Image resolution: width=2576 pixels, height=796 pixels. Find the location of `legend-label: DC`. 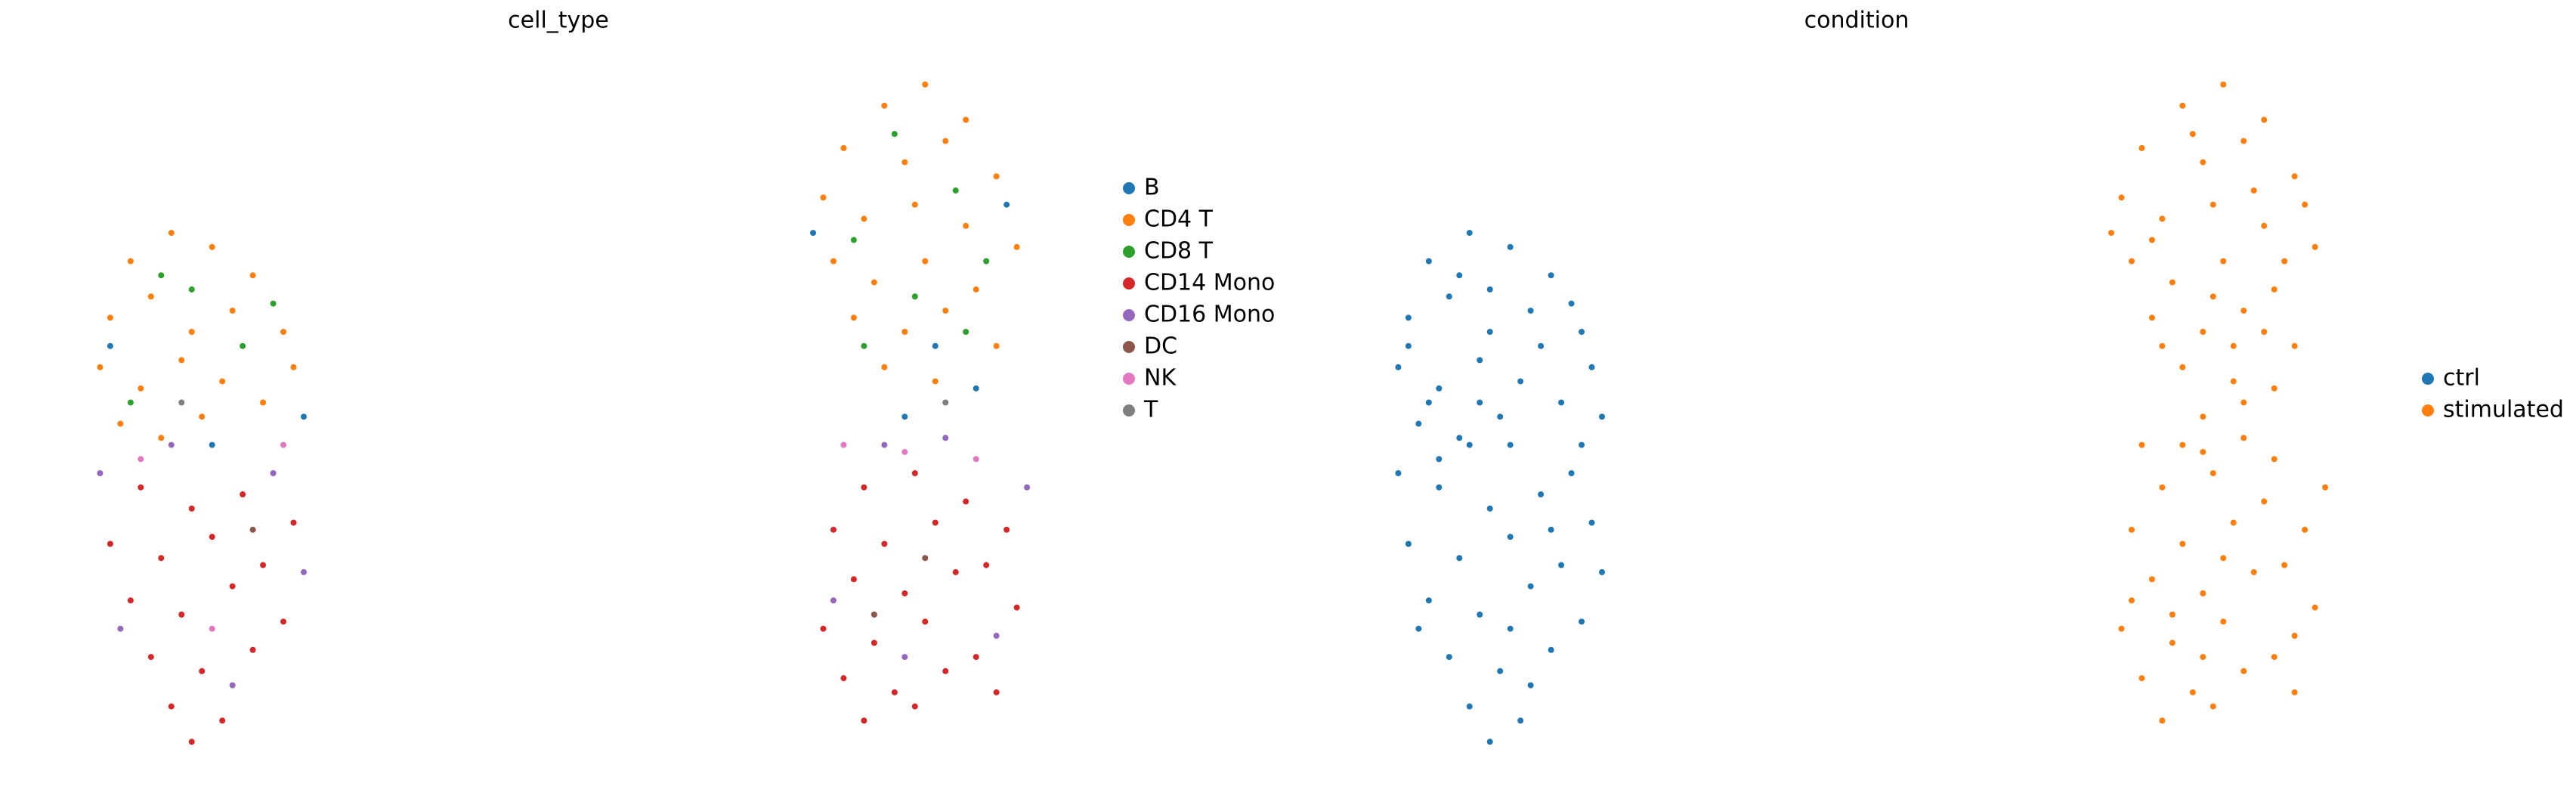

legend-label: DC is located at coordinates (1160, 346).